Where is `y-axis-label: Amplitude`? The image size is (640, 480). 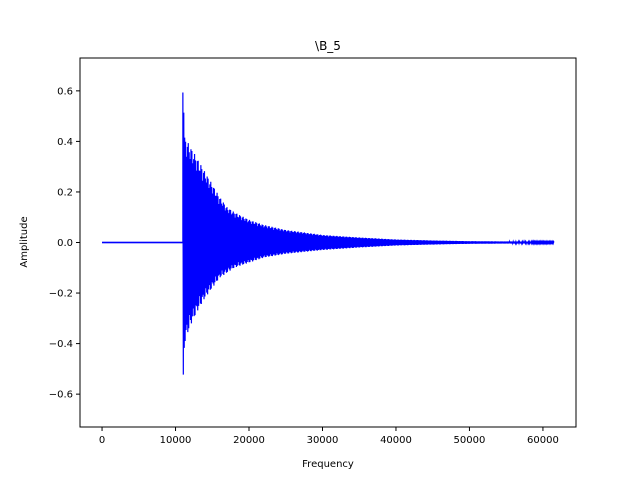 y-axis-label: Amplitude is located at coordinates (24, 241).